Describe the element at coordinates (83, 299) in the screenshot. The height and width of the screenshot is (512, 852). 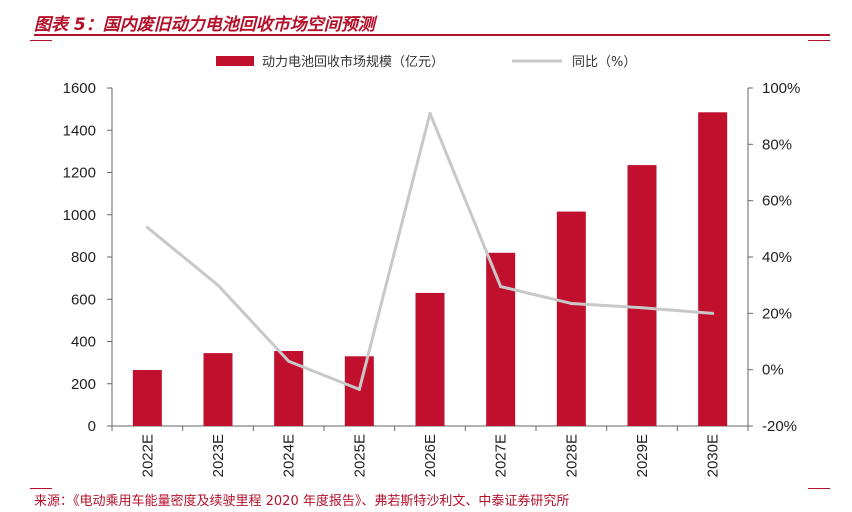
I see `left-tick-label: 600` at that location.